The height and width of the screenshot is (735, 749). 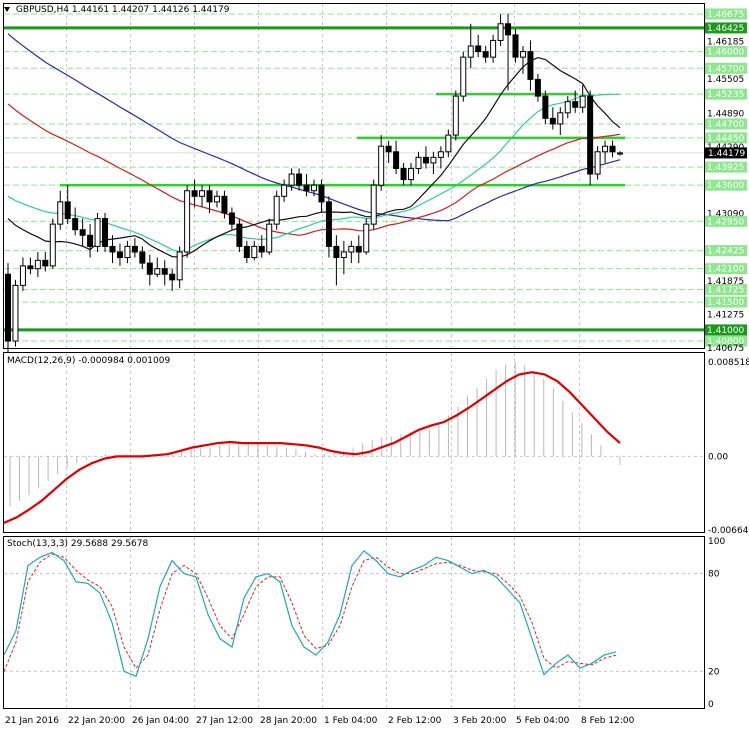 I want to click on macd-title: MACD(12,26,9) -0.000984 0.001009, so click(x=89, y=361).